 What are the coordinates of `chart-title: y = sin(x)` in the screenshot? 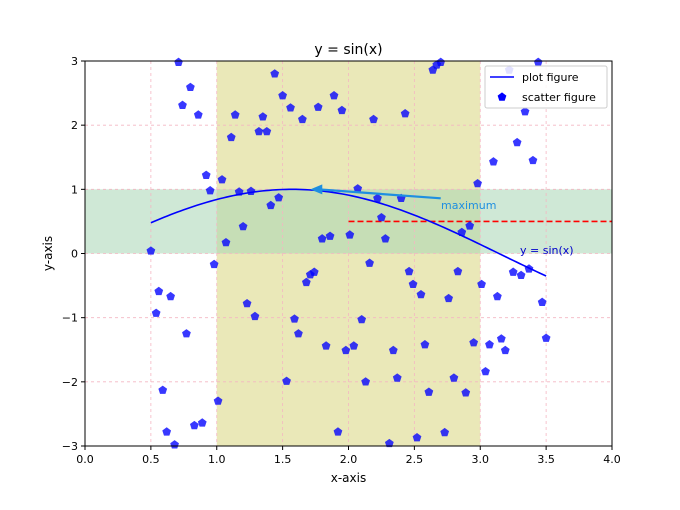 It's located at (348, 50).